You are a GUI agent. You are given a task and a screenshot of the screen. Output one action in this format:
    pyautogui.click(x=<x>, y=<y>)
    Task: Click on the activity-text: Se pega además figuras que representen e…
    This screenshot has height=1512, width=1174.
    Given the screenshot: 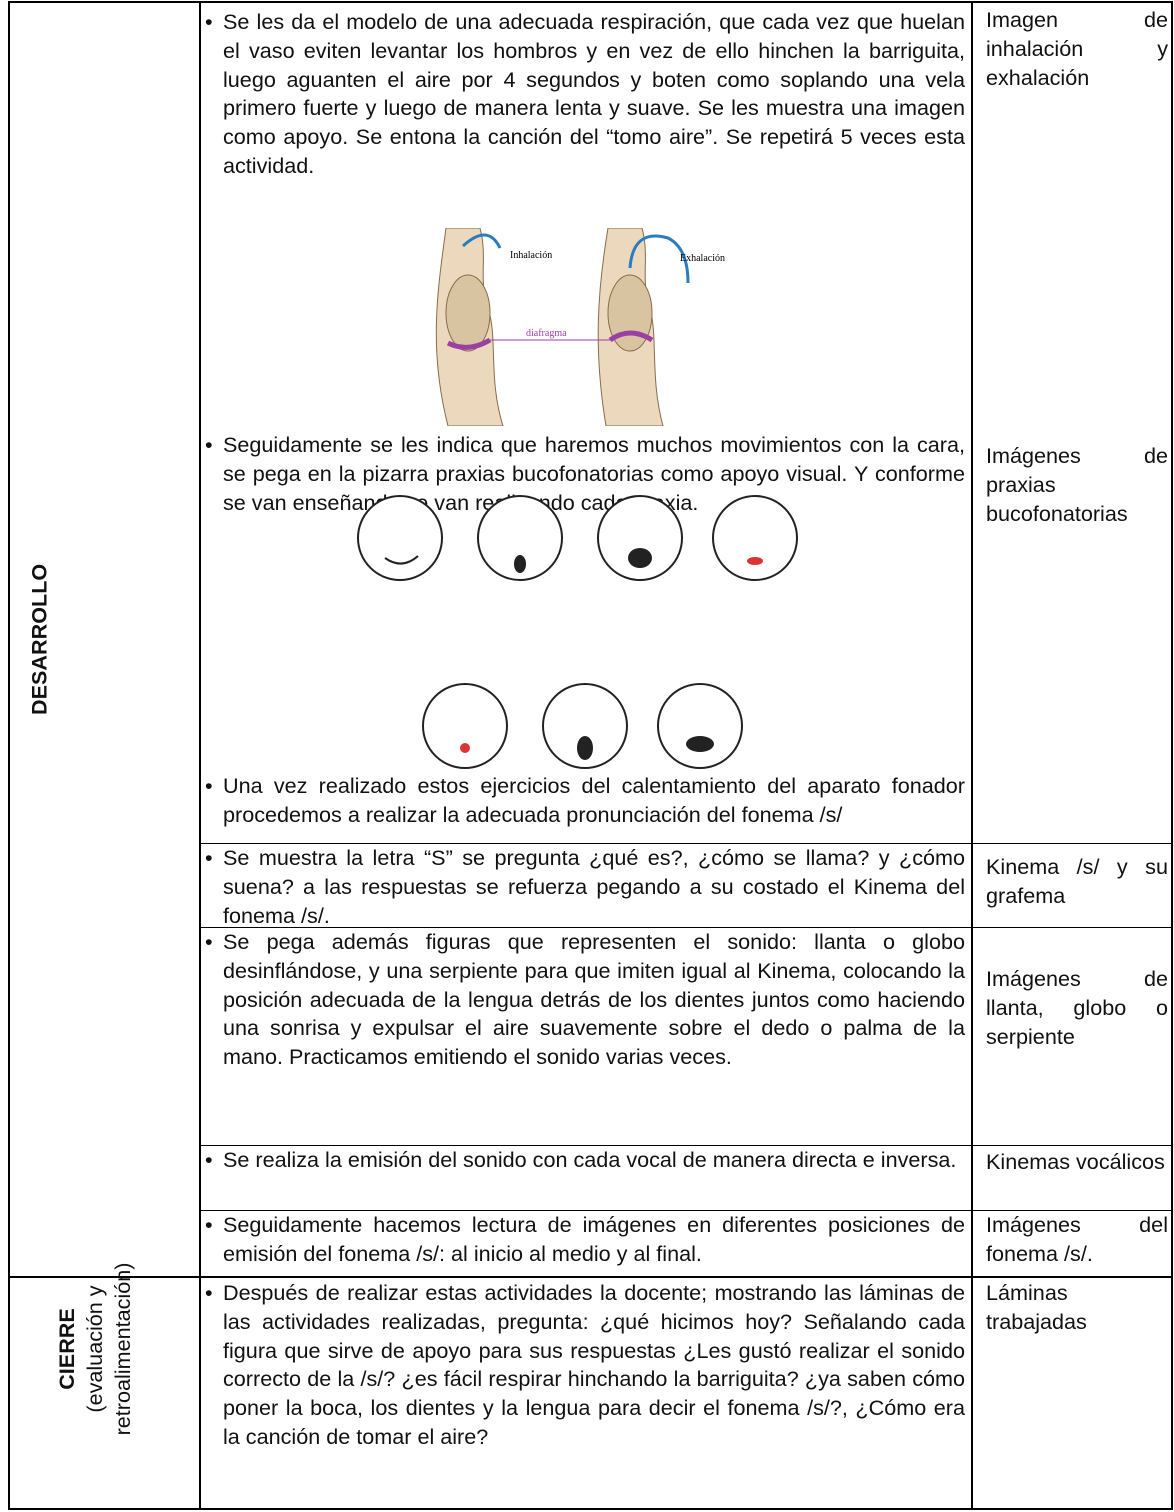 What is the action you would take?
    pyautogui.click(x=594, y=999)
    